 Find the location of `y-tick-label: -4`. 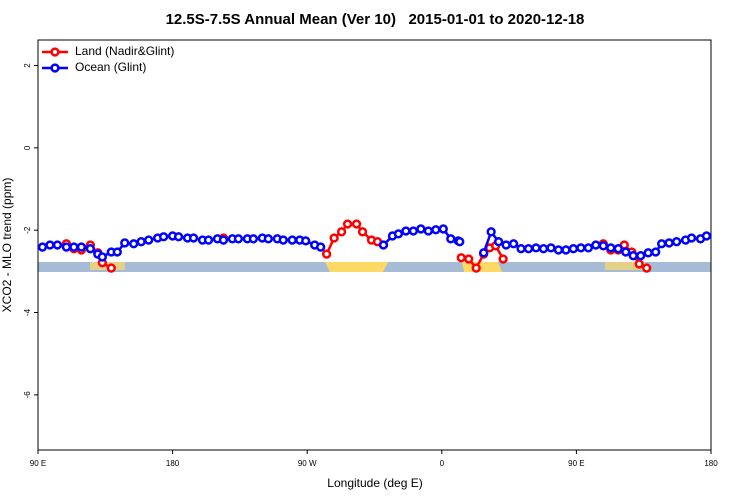

y-tick-label: -4 is located at coordinates (27, 312).